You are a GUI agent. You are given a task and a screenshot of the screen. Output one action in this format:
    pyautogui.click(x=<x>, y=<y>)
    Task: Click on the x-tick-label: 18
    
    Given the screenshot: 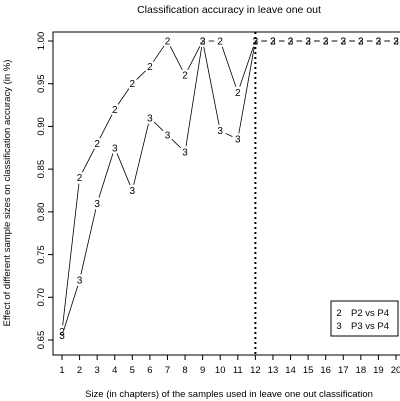 What is the action you would take?
    pyautogui.click(x=361, y=370)
    